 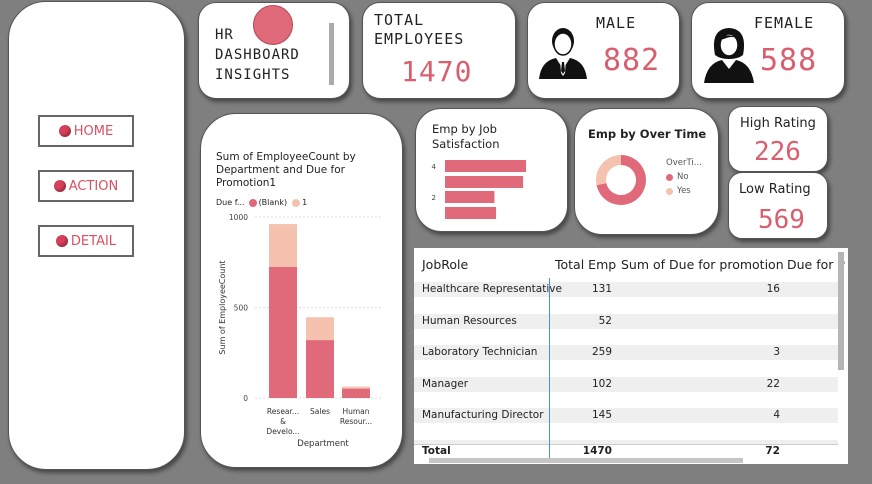 I want to click on total-employees-title: TOTAL EMPLOYEES, so click(x=419, y=29).